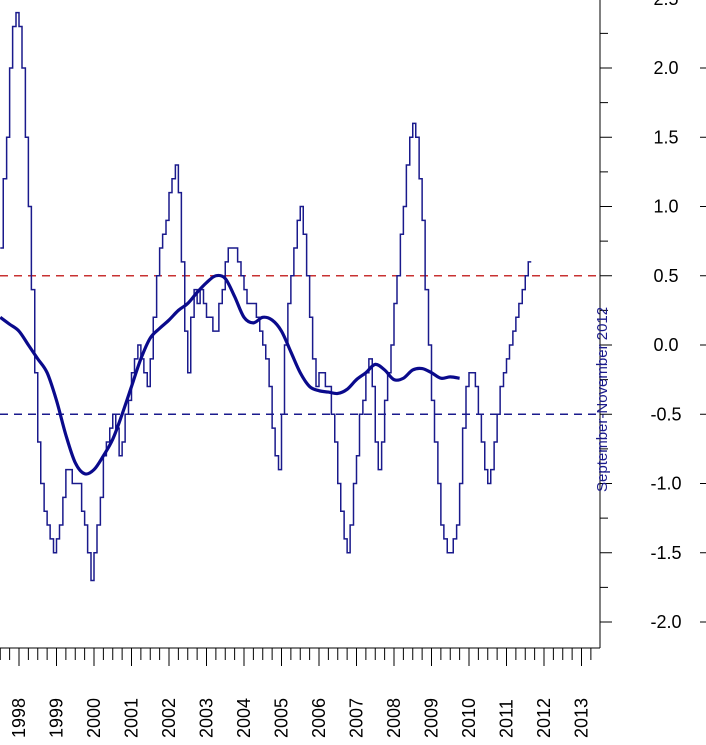 This screenshot has width=706, height=745. I want to click on y-tick-label: 1.5, so click(665, 137).